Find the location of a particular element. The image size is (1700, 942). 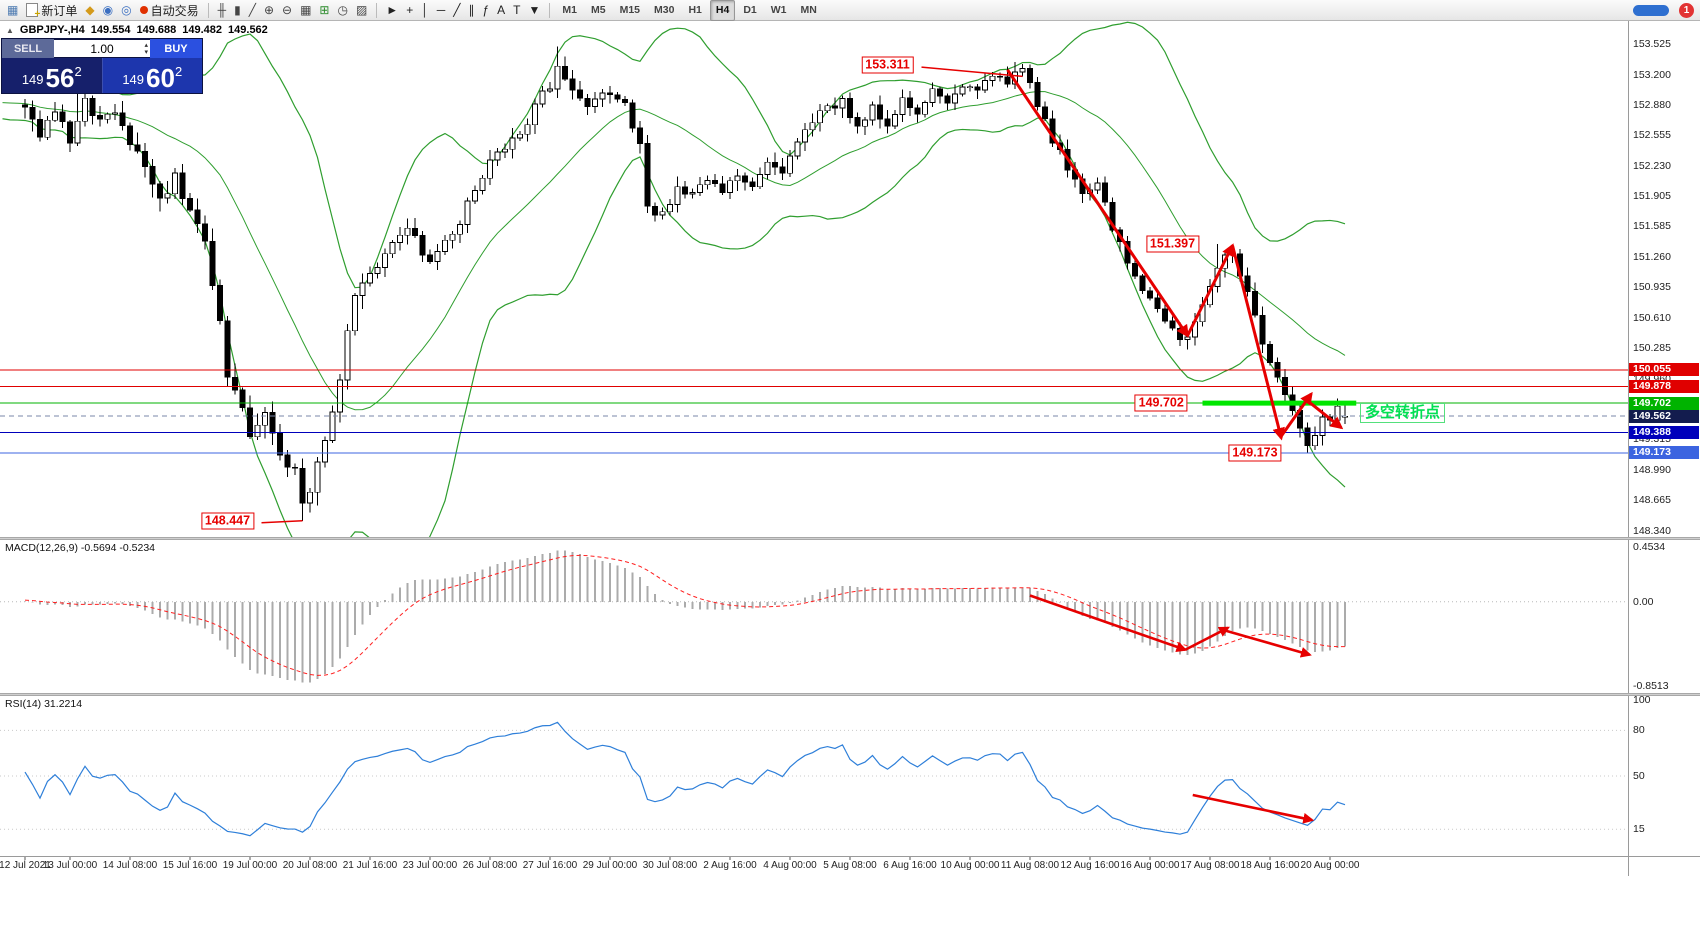

macd-pane is located at coordinates (814, 616).